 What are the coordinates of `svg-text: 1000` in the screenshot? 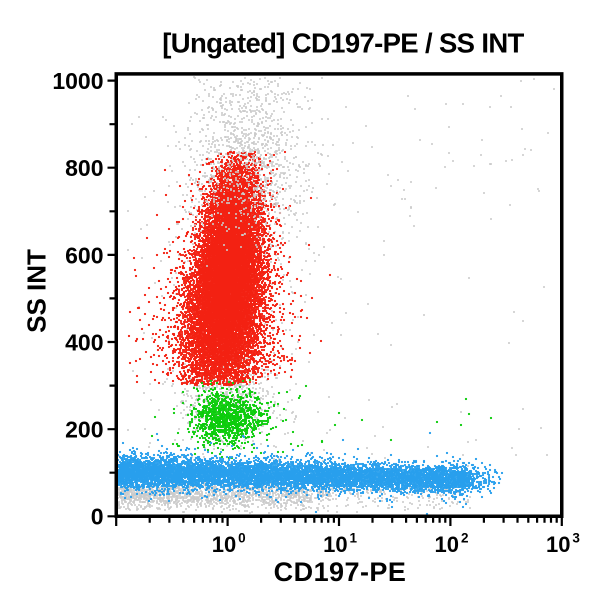 It's located at (77, 81).